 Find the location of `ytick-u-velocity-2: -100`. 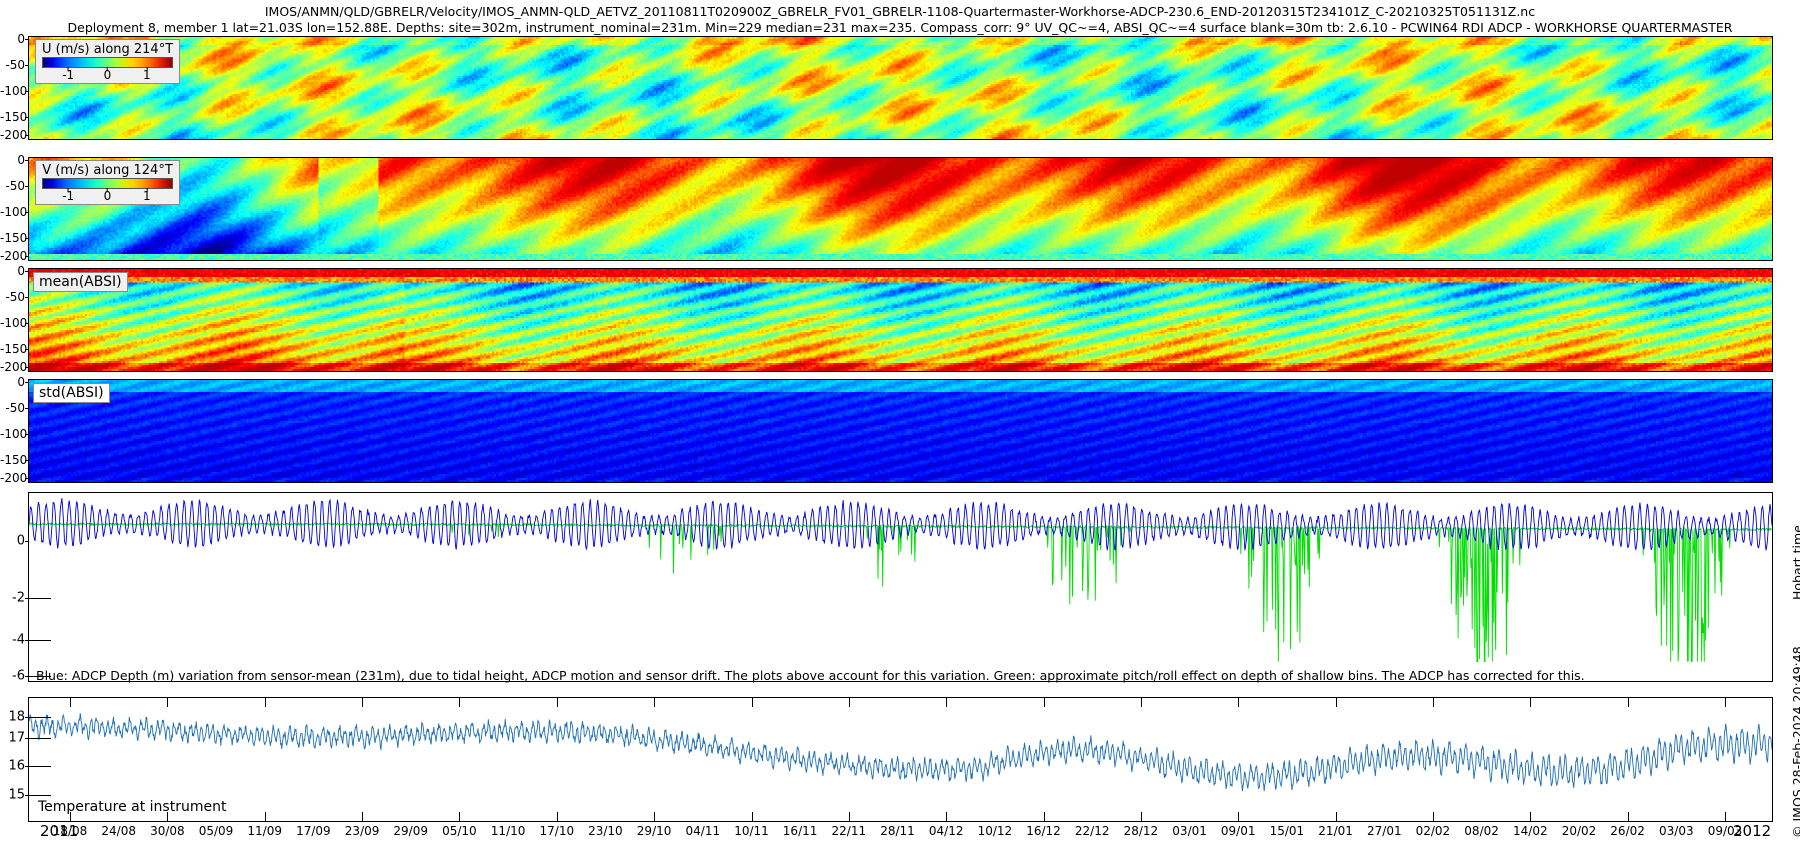

ytick-u-velocity-2: -100 is located at coordinates (14, 91).